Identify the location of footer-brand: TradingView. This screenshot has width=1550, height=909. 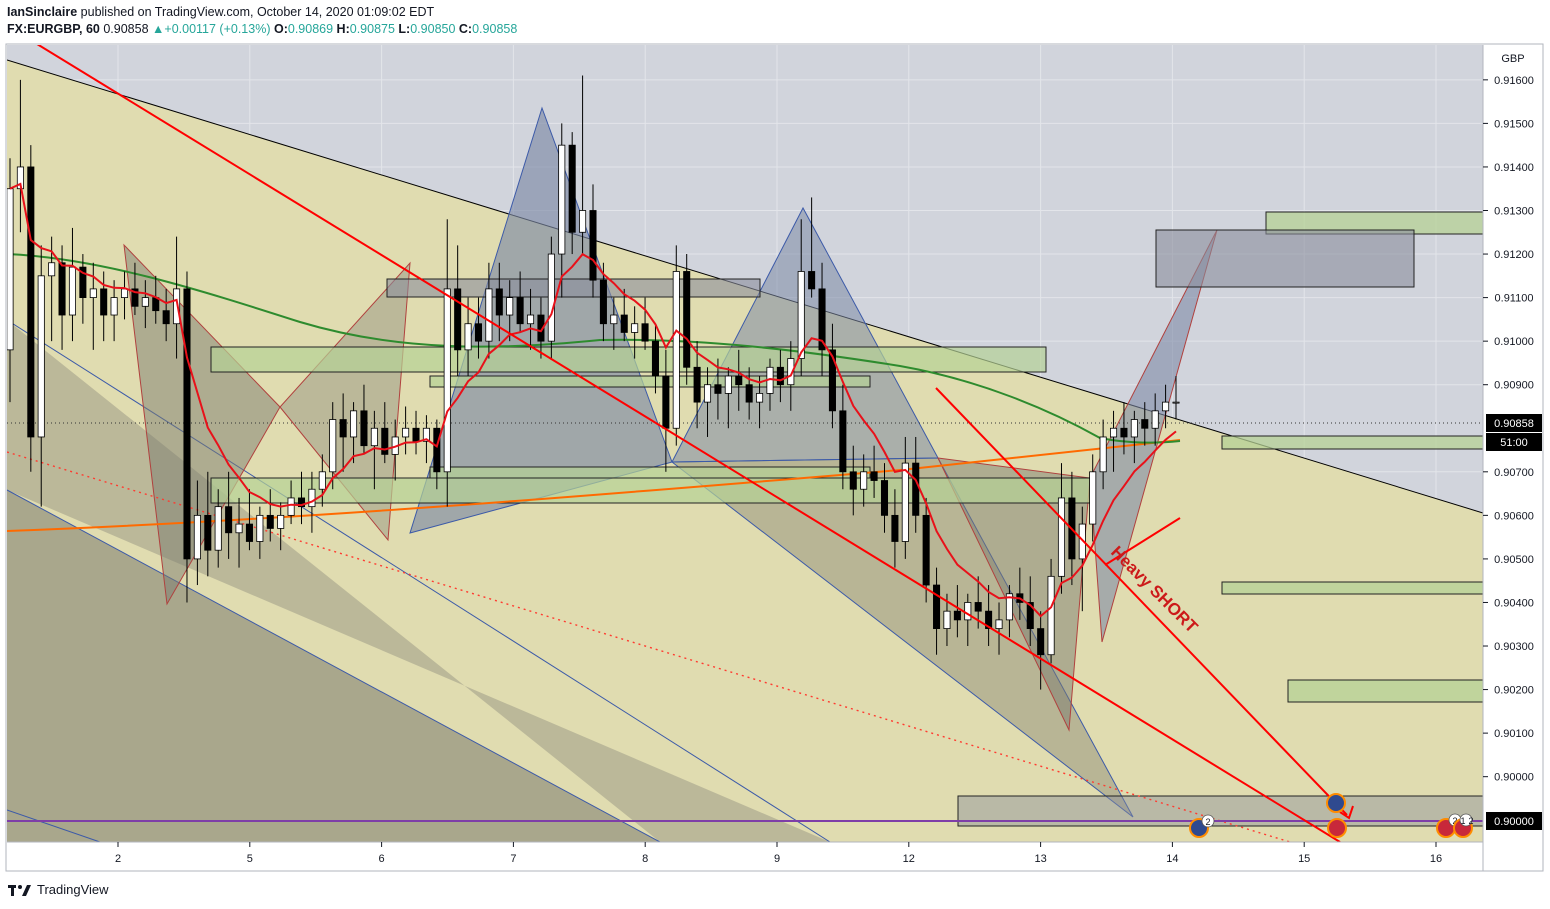
(73, 889).